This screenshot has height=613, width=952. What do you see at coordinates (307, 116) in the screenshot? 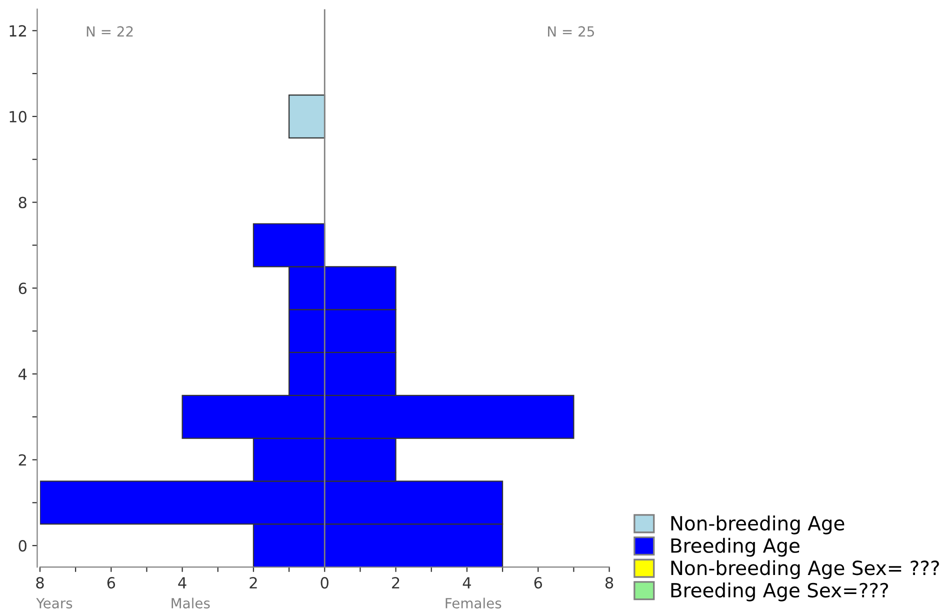
I see `bar` at bounding box center [307, 116].